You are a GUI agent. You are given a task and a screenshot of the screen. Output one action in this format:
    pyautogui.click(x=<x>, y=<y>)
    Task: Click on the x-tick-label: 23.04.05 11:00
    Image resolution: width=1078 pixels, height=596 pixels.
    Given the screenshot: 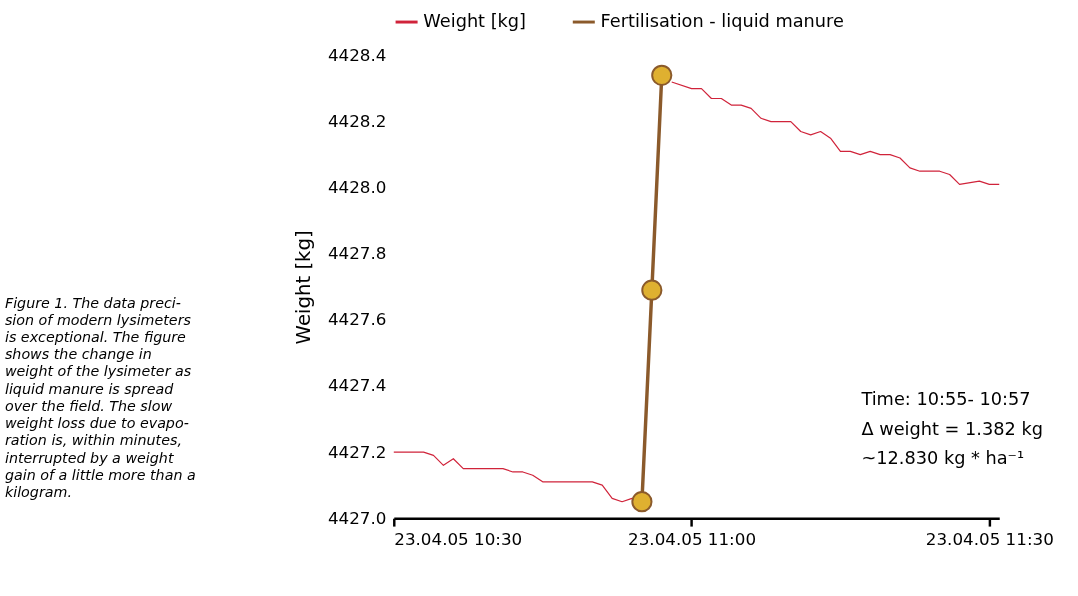 What is the action you would take?
    pyautogui.click(x=692, y=539)
    